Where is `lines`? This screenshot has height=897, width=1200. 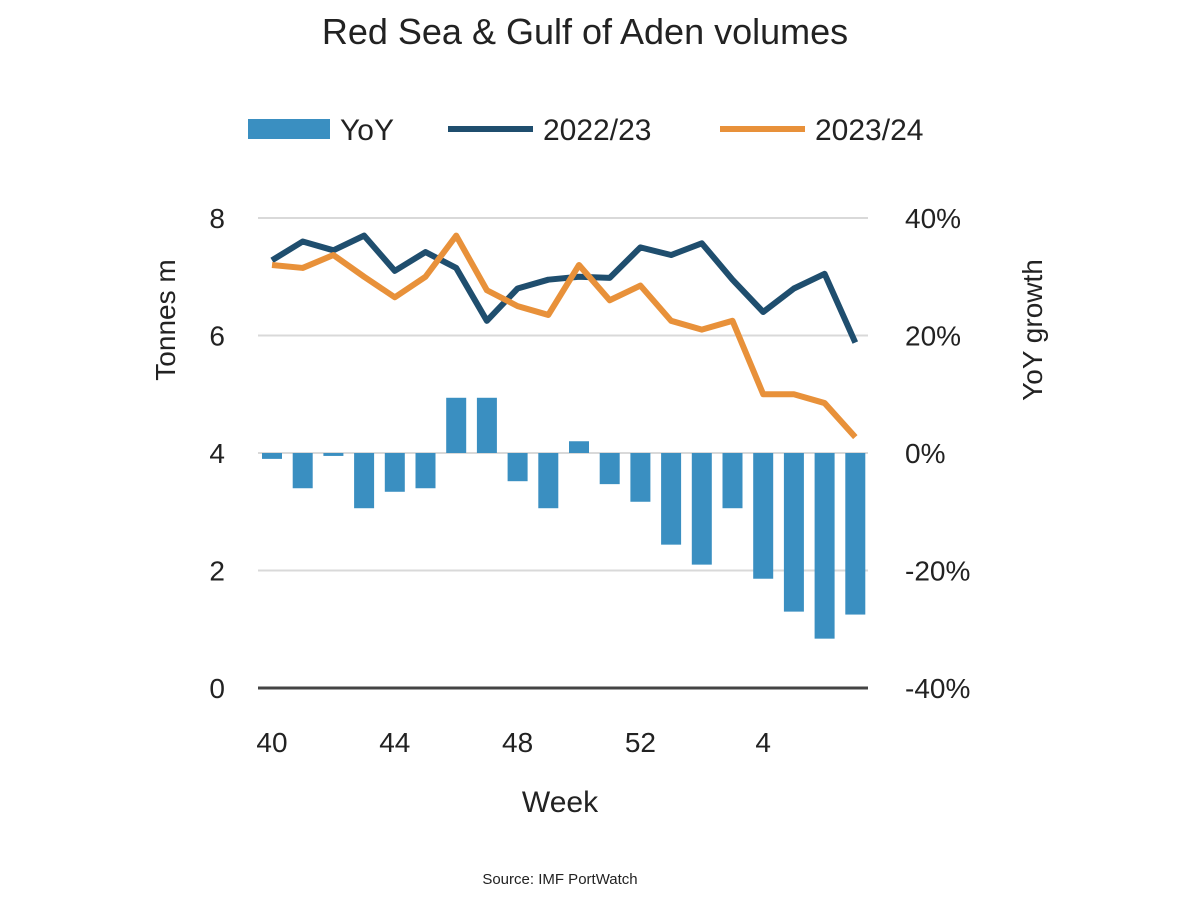 lines is located at coordinates (564, 336).